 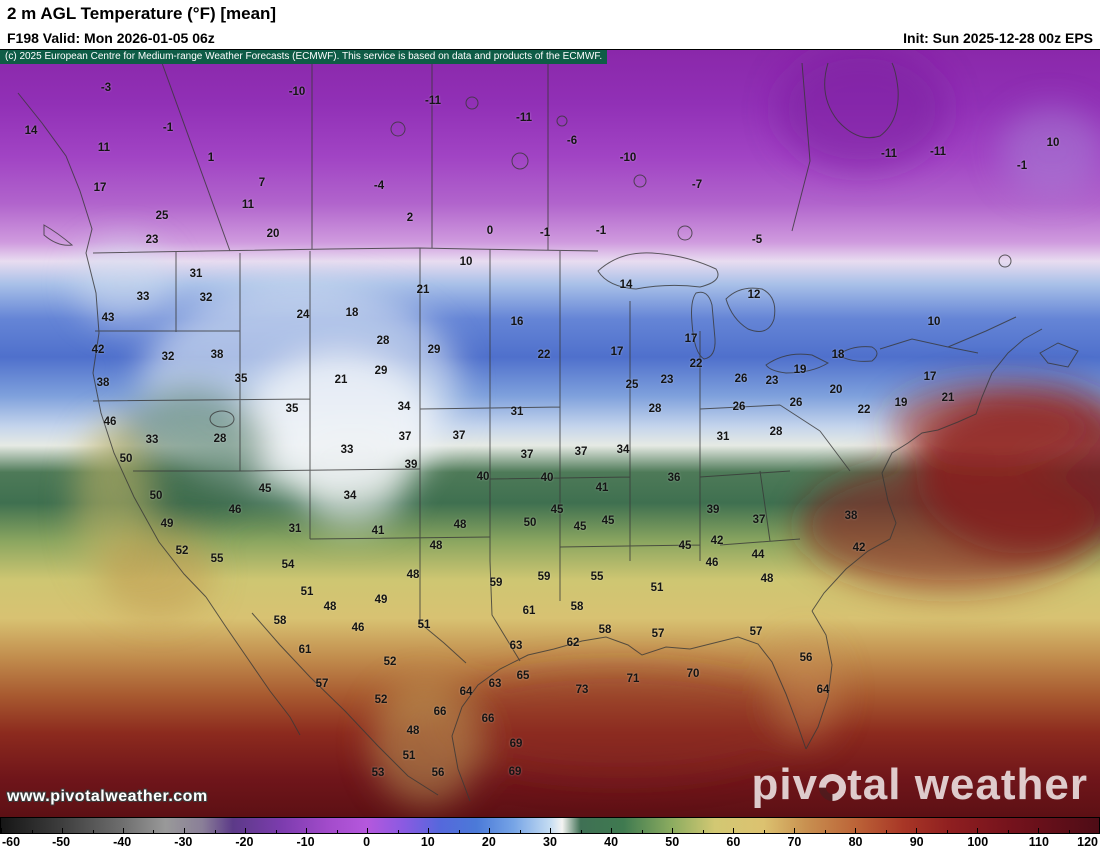 I want to click on state-borders-west, so click(x=291, y=395).